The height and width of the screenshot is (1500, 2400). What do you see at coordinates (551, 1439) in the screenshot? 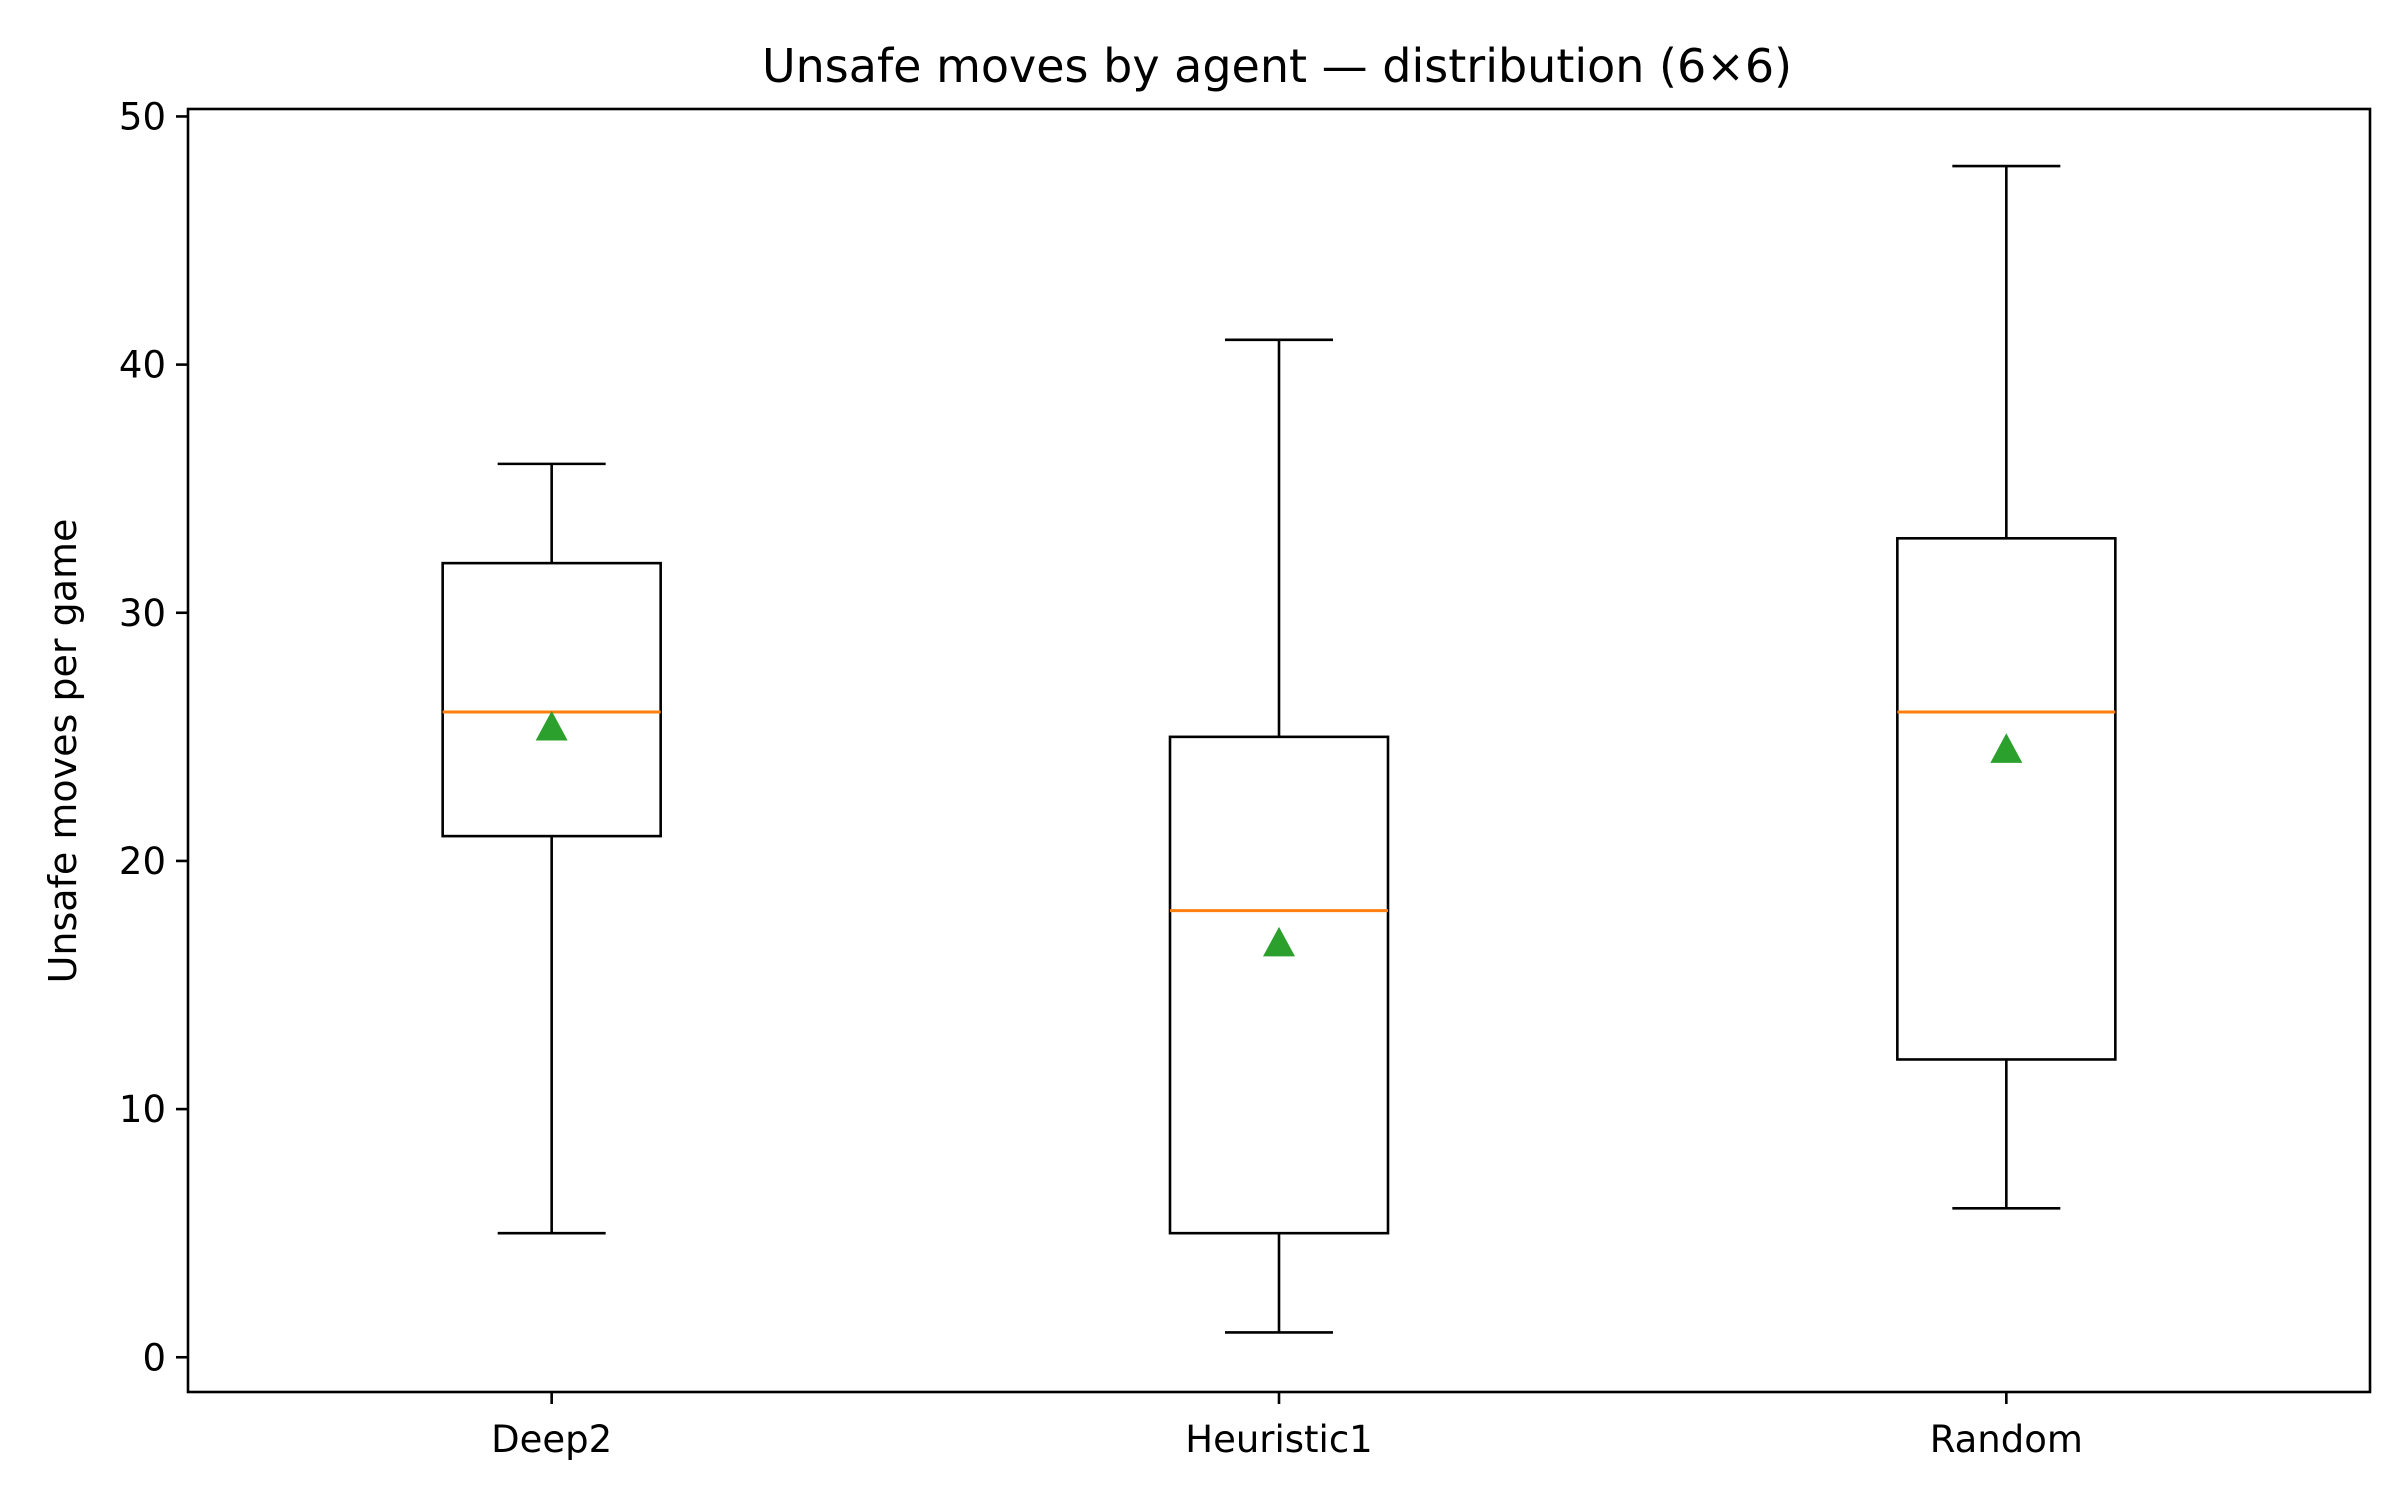
I see `x-tick-label: Deep2` at bounding box center [551, 1439].